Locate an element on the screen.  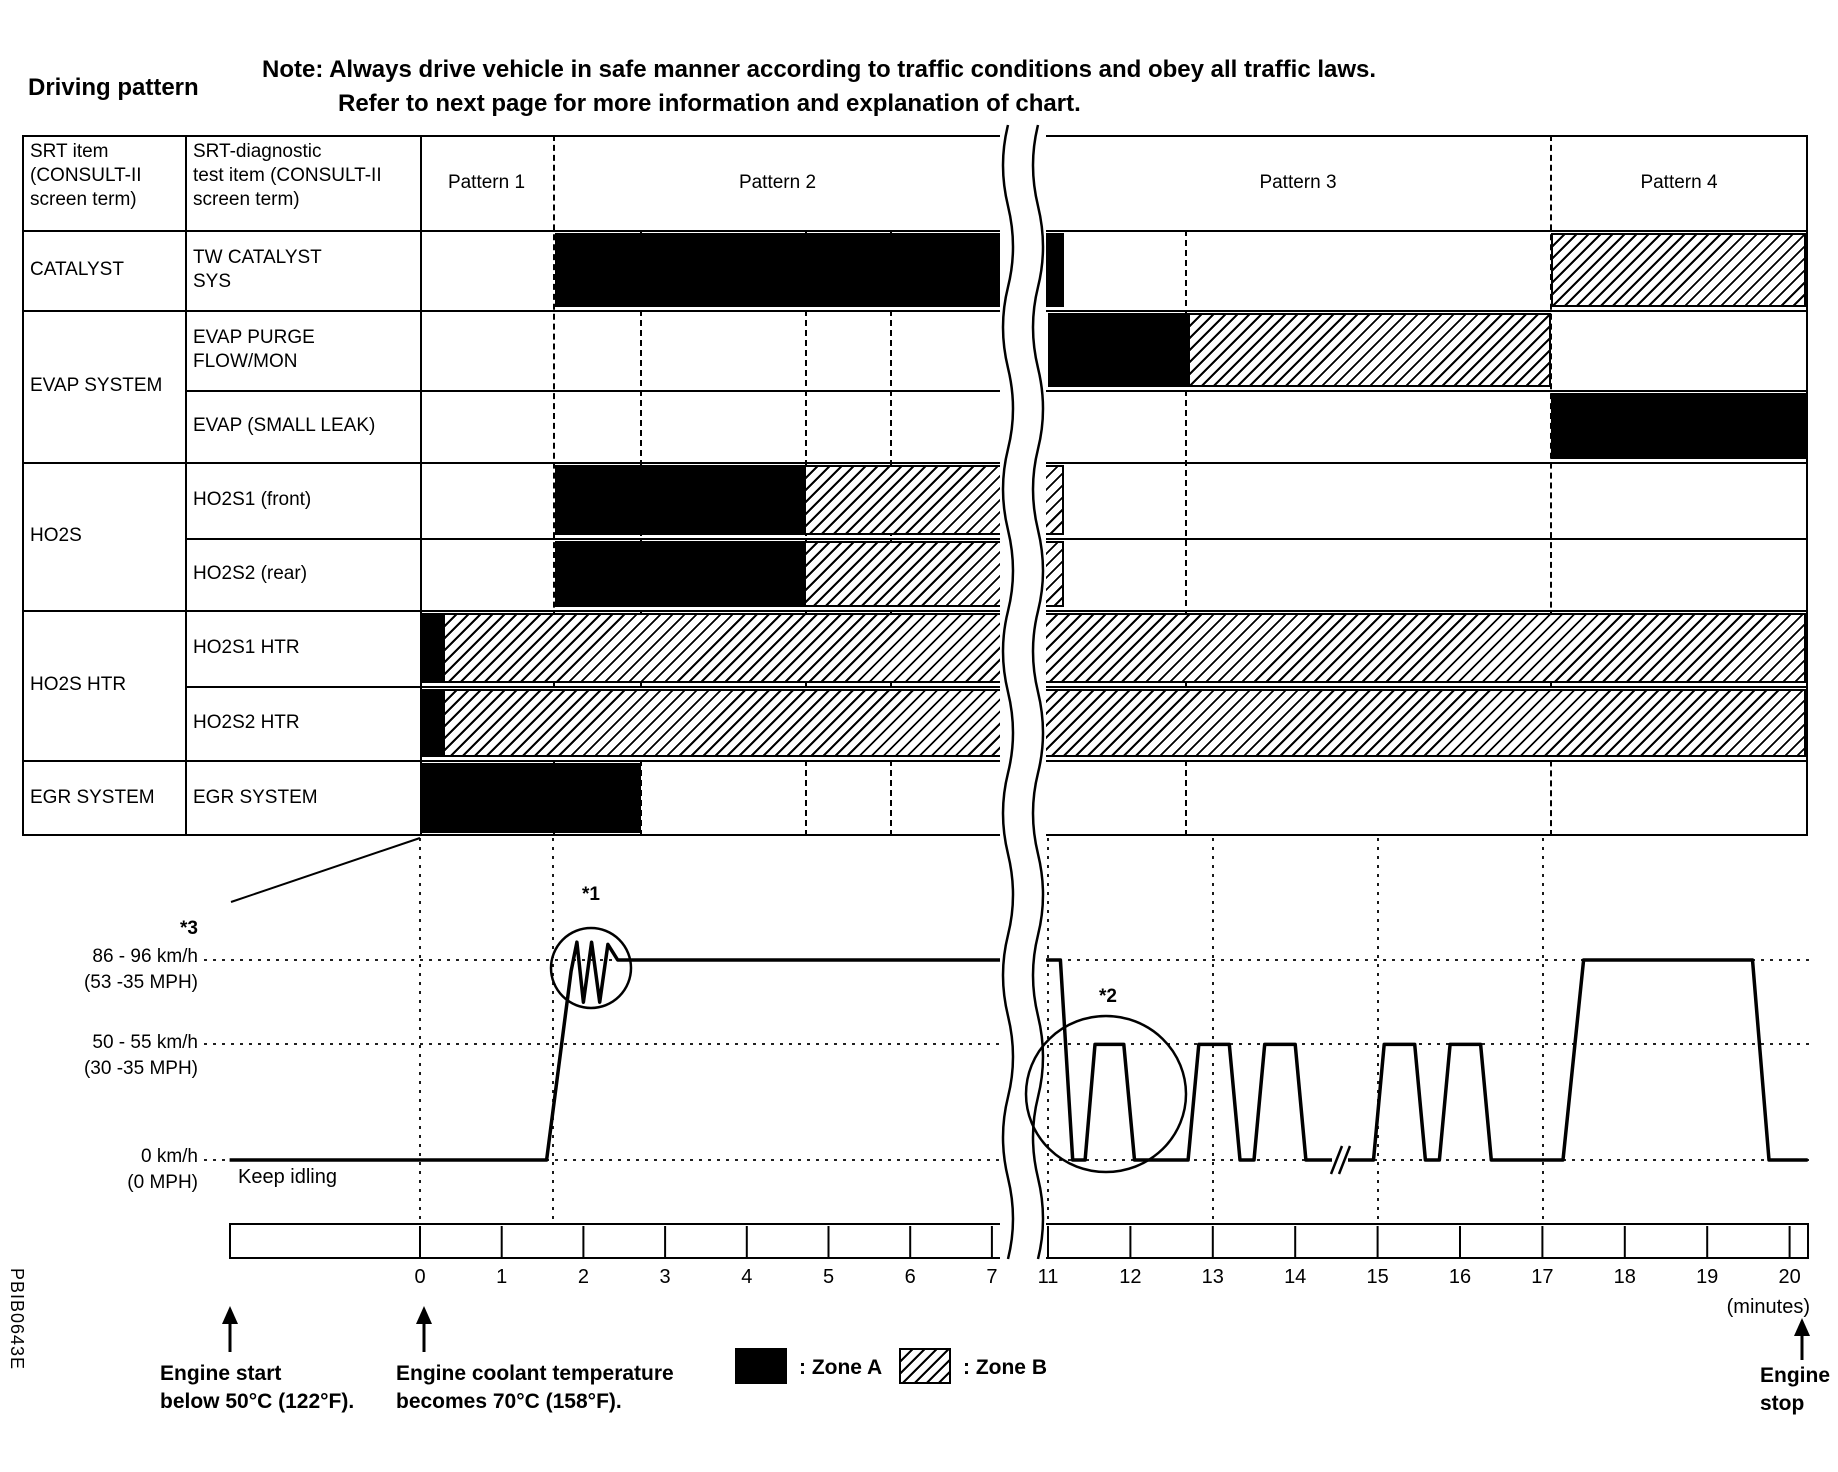
item-evap-small-leak: EVAP (SMALL LEAK) is located at coordinates (284, 426).